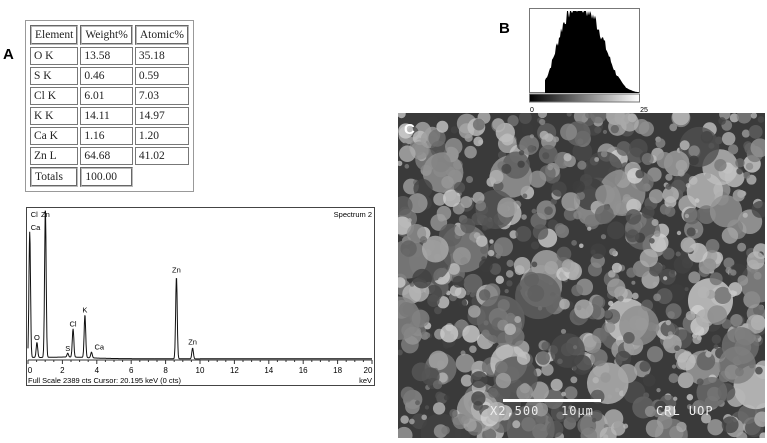 This screenshot has width=767, height=443. What do you see at coordinates (109, 156) in the screenshot?
I see `table-row: Zn L 64.68 41.02` at bounding box center [109, 156].